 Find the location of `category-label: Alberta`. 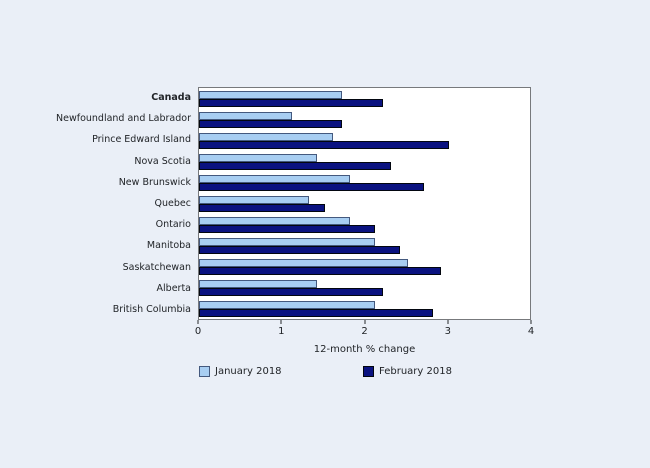

category-label: Alberta is located at coordinates (173, 288).